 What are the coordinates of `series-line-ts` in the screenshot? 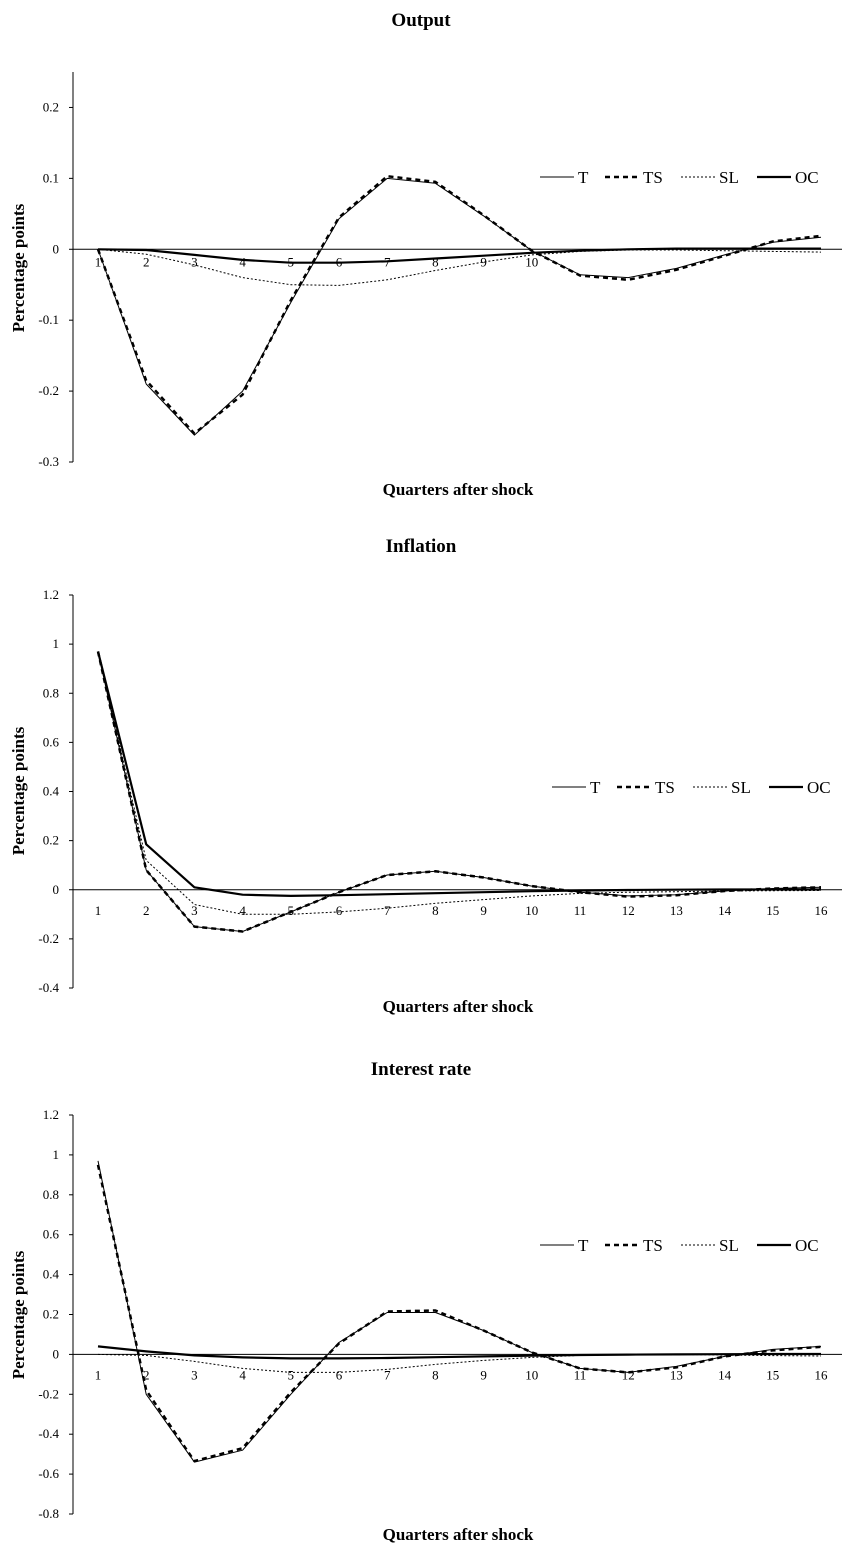 It's located at (459, 304).